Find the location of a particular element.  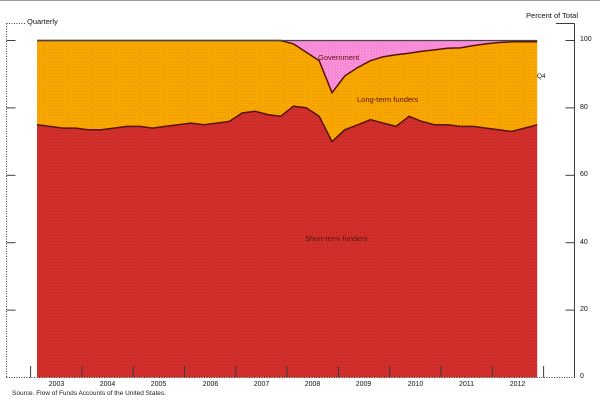

last-observation-label: Q4 is located at coordinates (541, 76).